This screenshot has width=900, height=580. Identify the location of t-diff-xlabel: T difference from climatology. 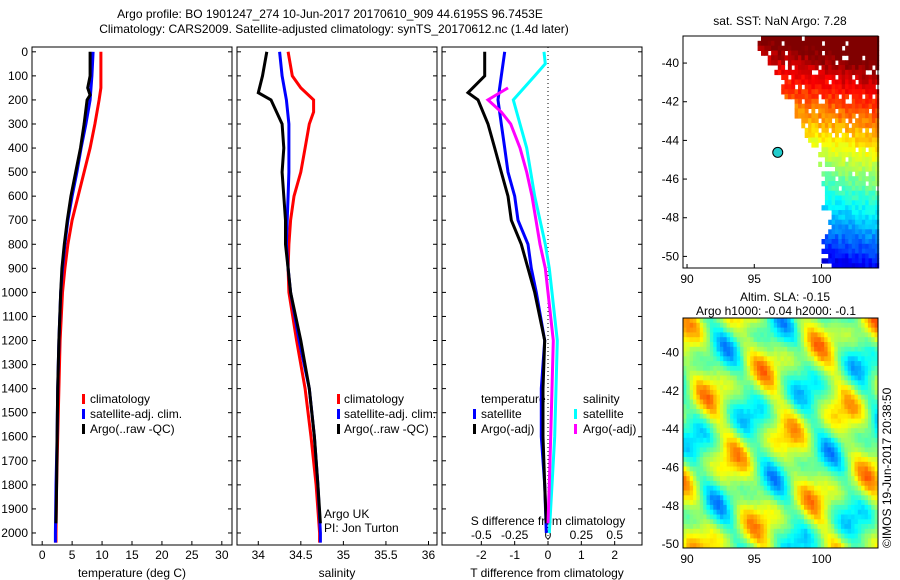
(547, 573).